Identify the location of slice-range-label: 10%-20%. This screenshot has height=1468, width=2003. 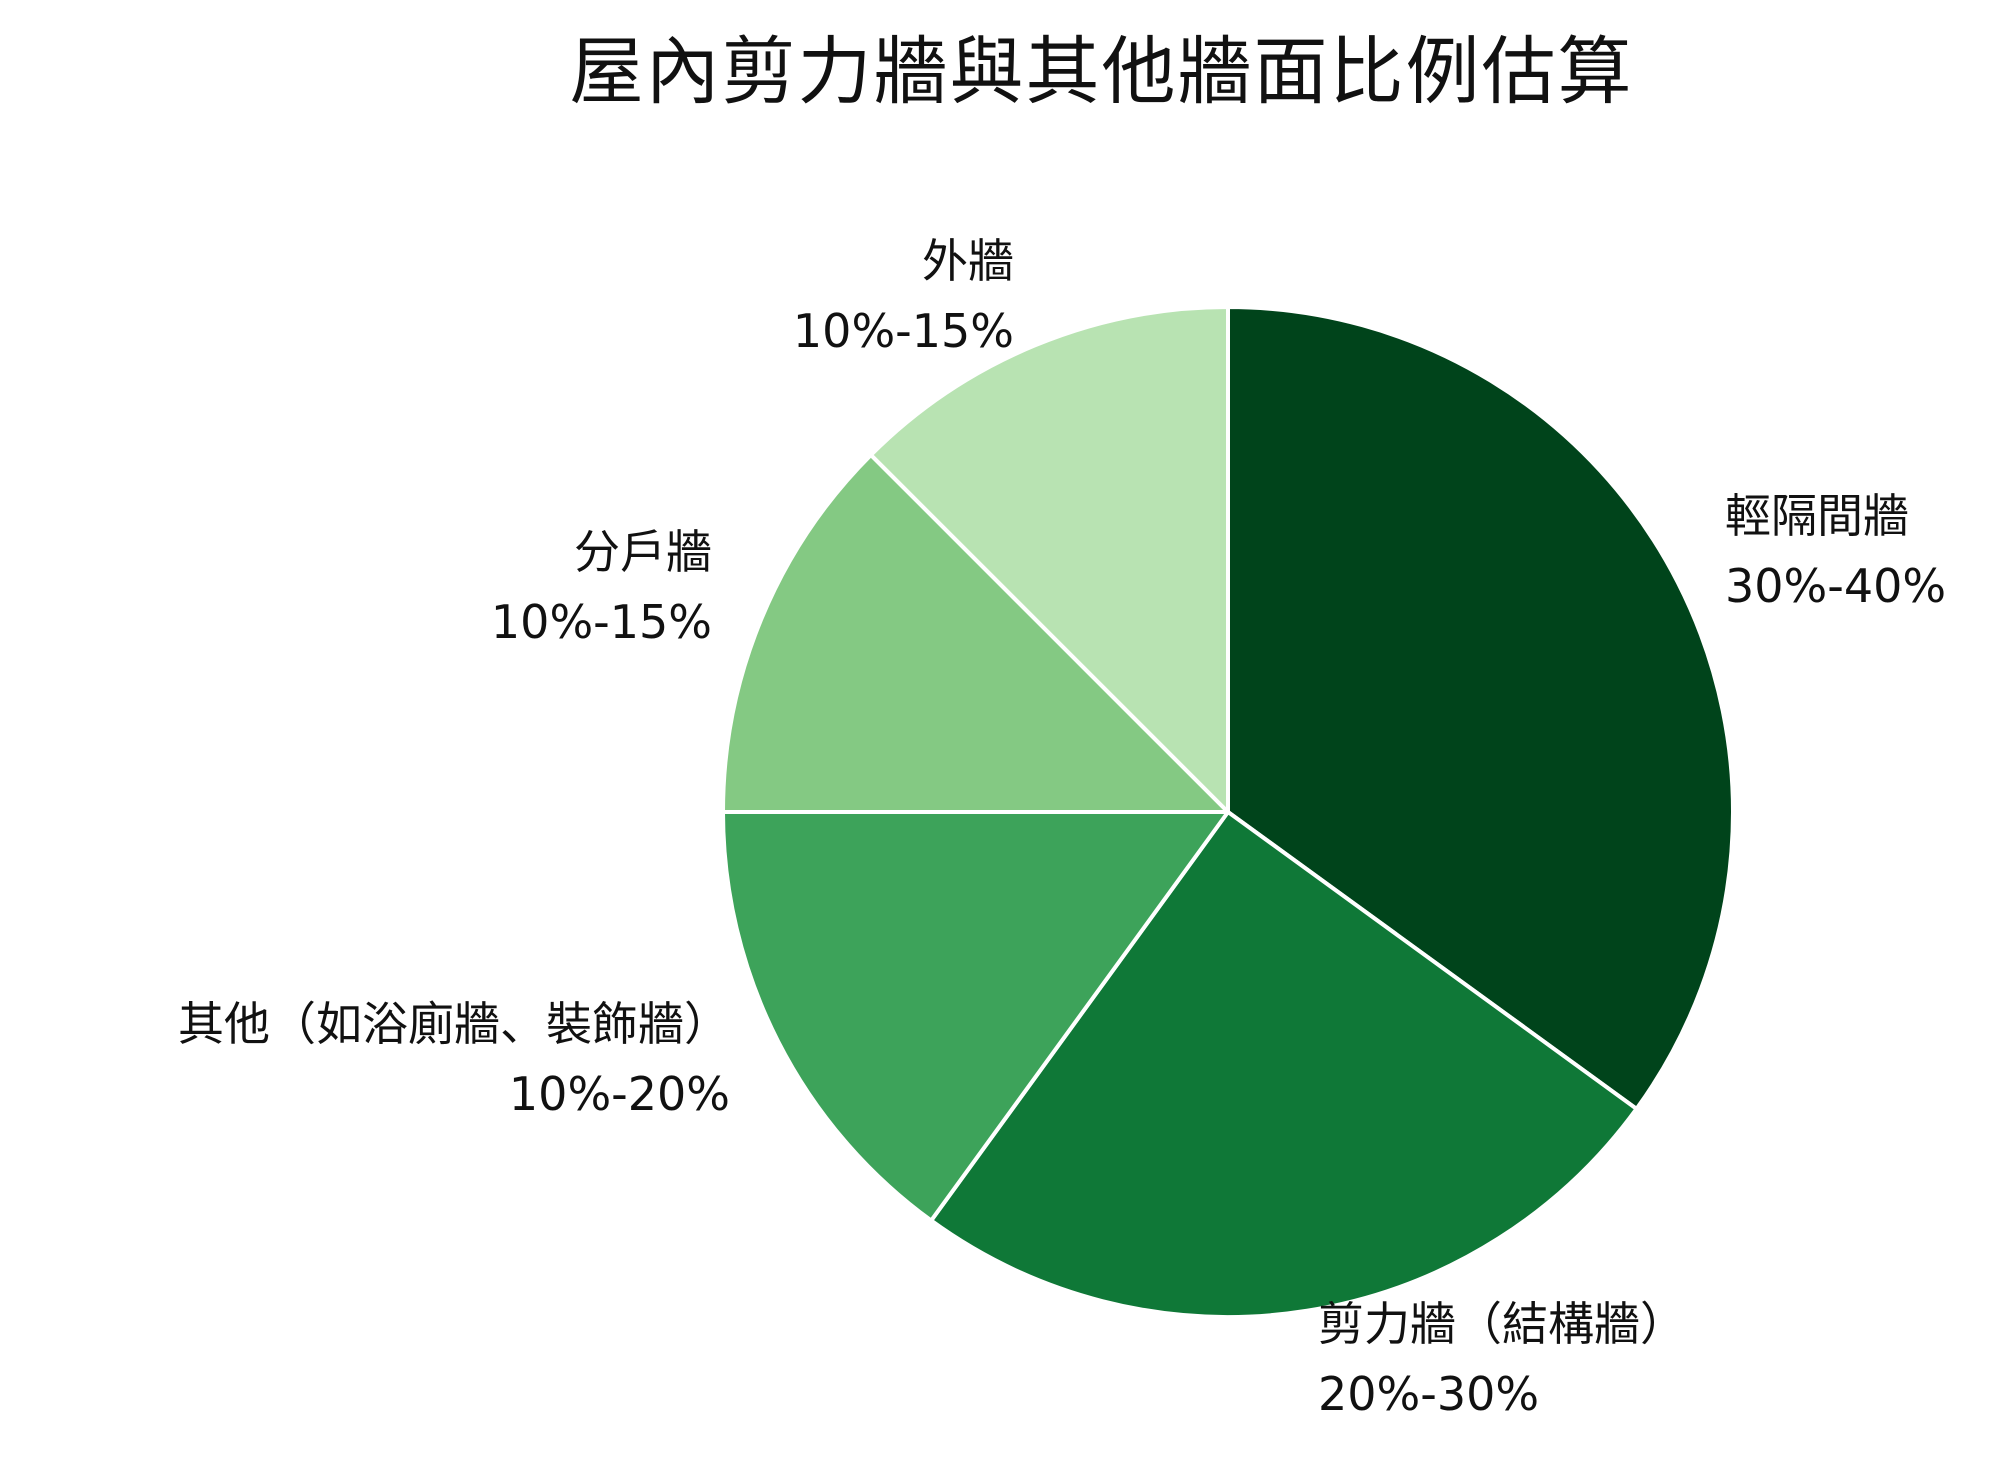
(619, 1094).